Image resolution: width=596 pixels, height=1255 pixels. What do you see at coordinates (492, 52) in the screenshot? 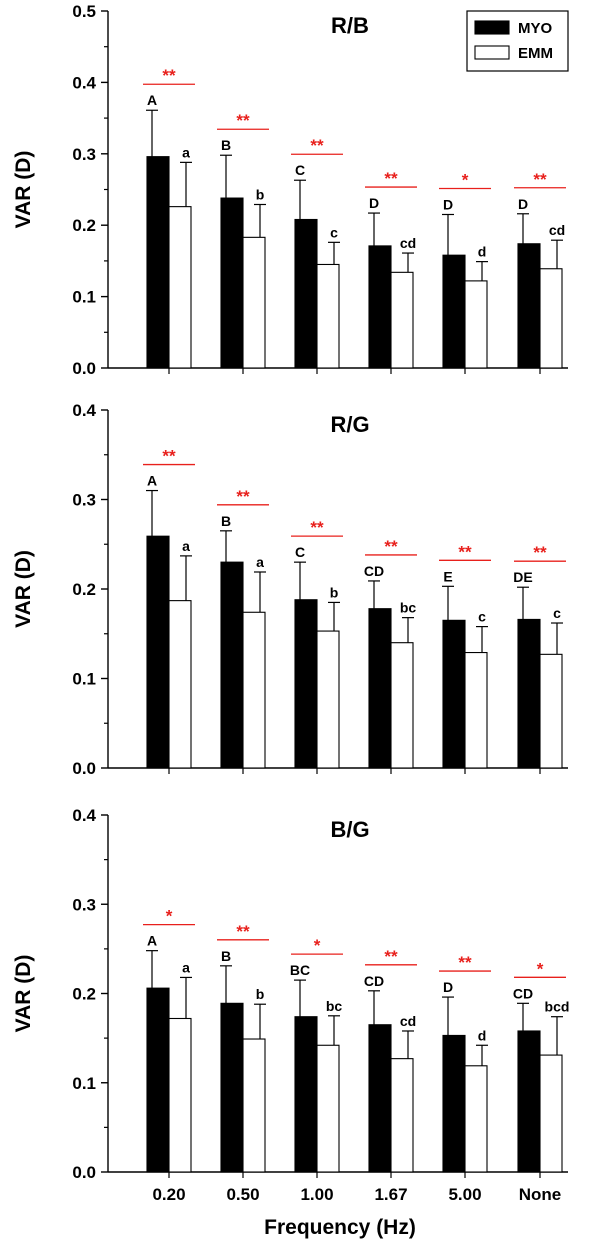
I see `legend-swatch-emm` at bounding box center [492, 52].